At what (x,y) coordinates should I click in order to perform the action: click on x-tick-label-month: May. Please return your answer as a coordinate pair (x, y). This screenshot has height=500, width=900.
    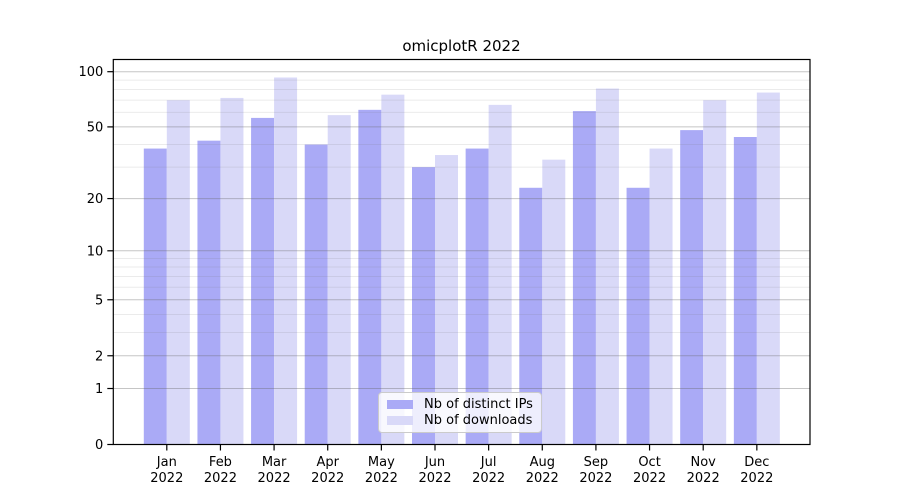
    Looking at the image, I should click on (381, 462).